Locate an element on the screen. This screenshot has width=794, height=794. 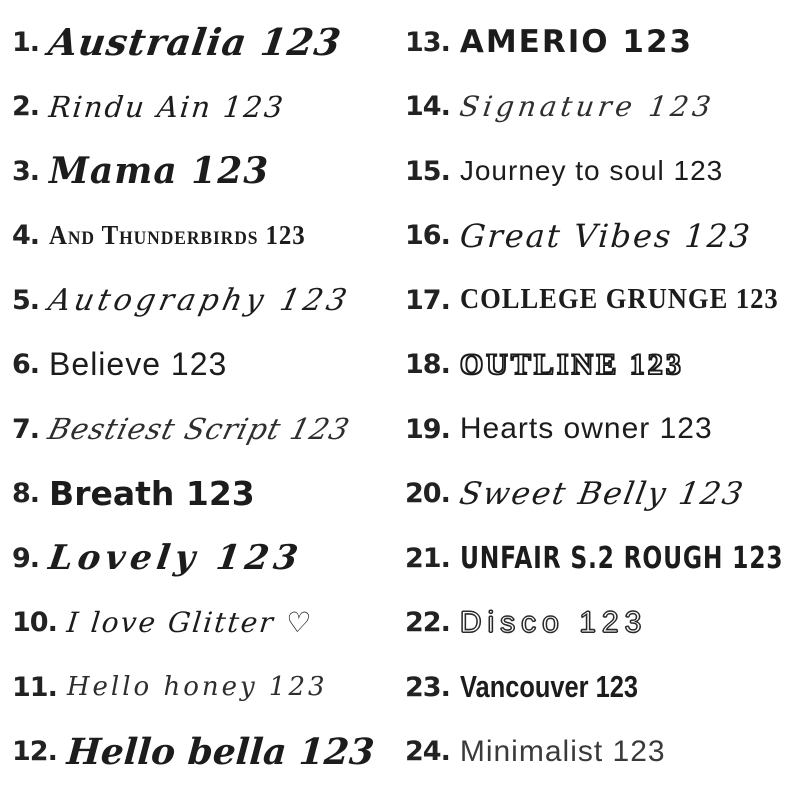
font-sample-row: 21. UNFAIR S.2 ROUGH 123 is located at coordinates (597, 558).